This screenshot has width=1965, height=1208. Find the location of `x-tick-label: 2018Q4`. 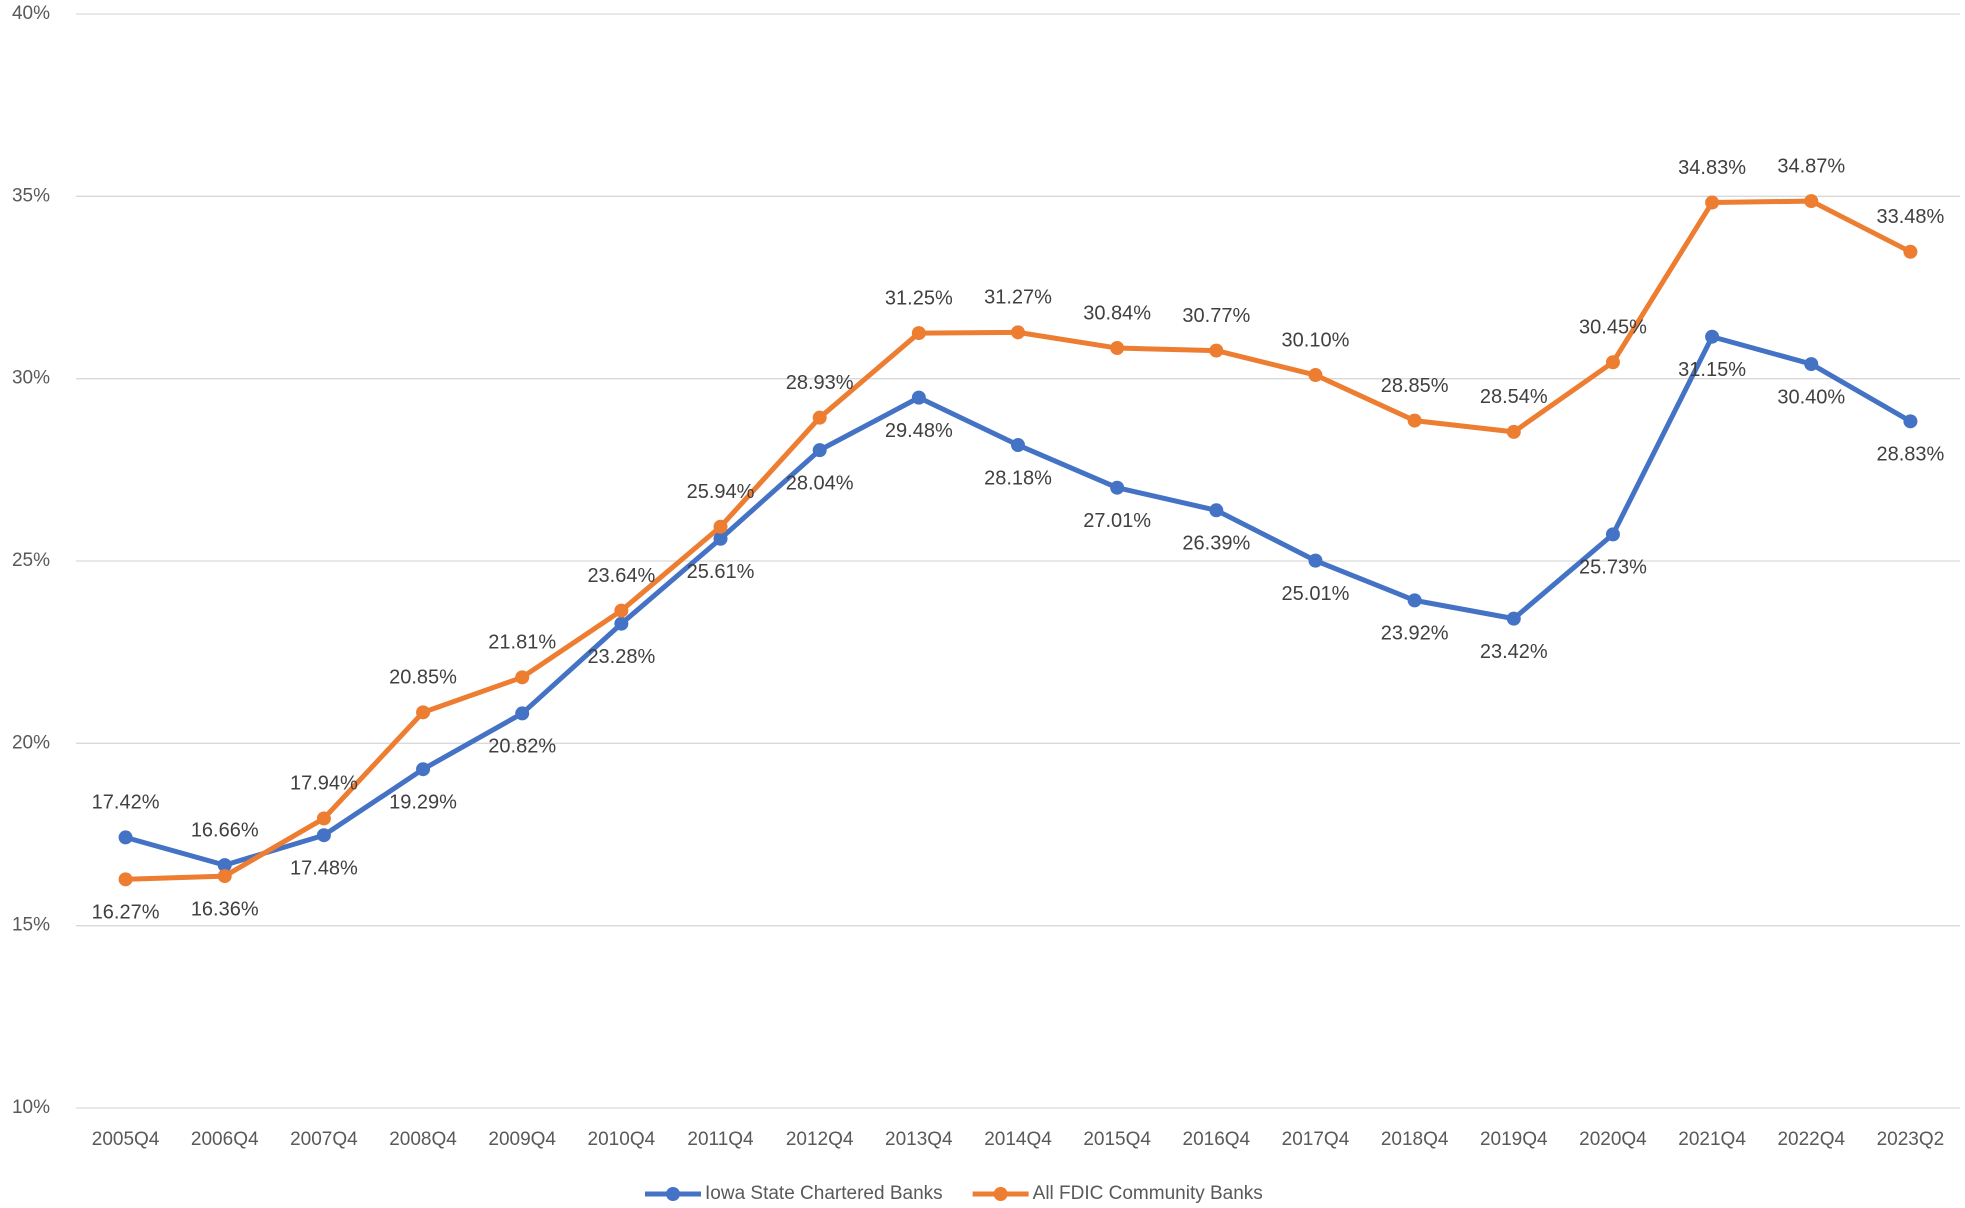

x-tick-label: 2018Q4 is located at coordinates (1415, 1139).